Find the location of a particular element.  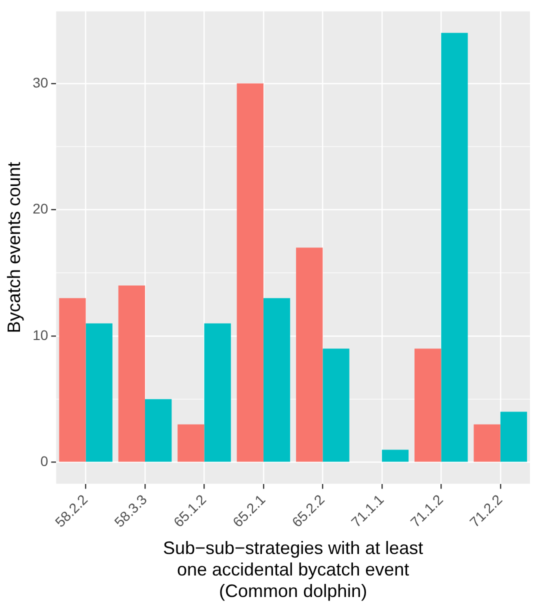

y-tick-label: 20 is located at coordinates (40, 208).